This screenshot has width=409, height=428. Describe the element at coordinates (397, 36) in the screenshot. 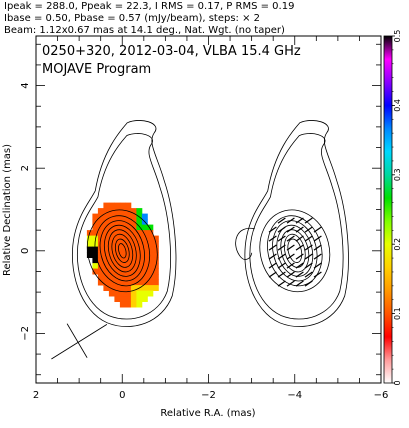

I see `colorbar-tick-label: 0.5` at that location.